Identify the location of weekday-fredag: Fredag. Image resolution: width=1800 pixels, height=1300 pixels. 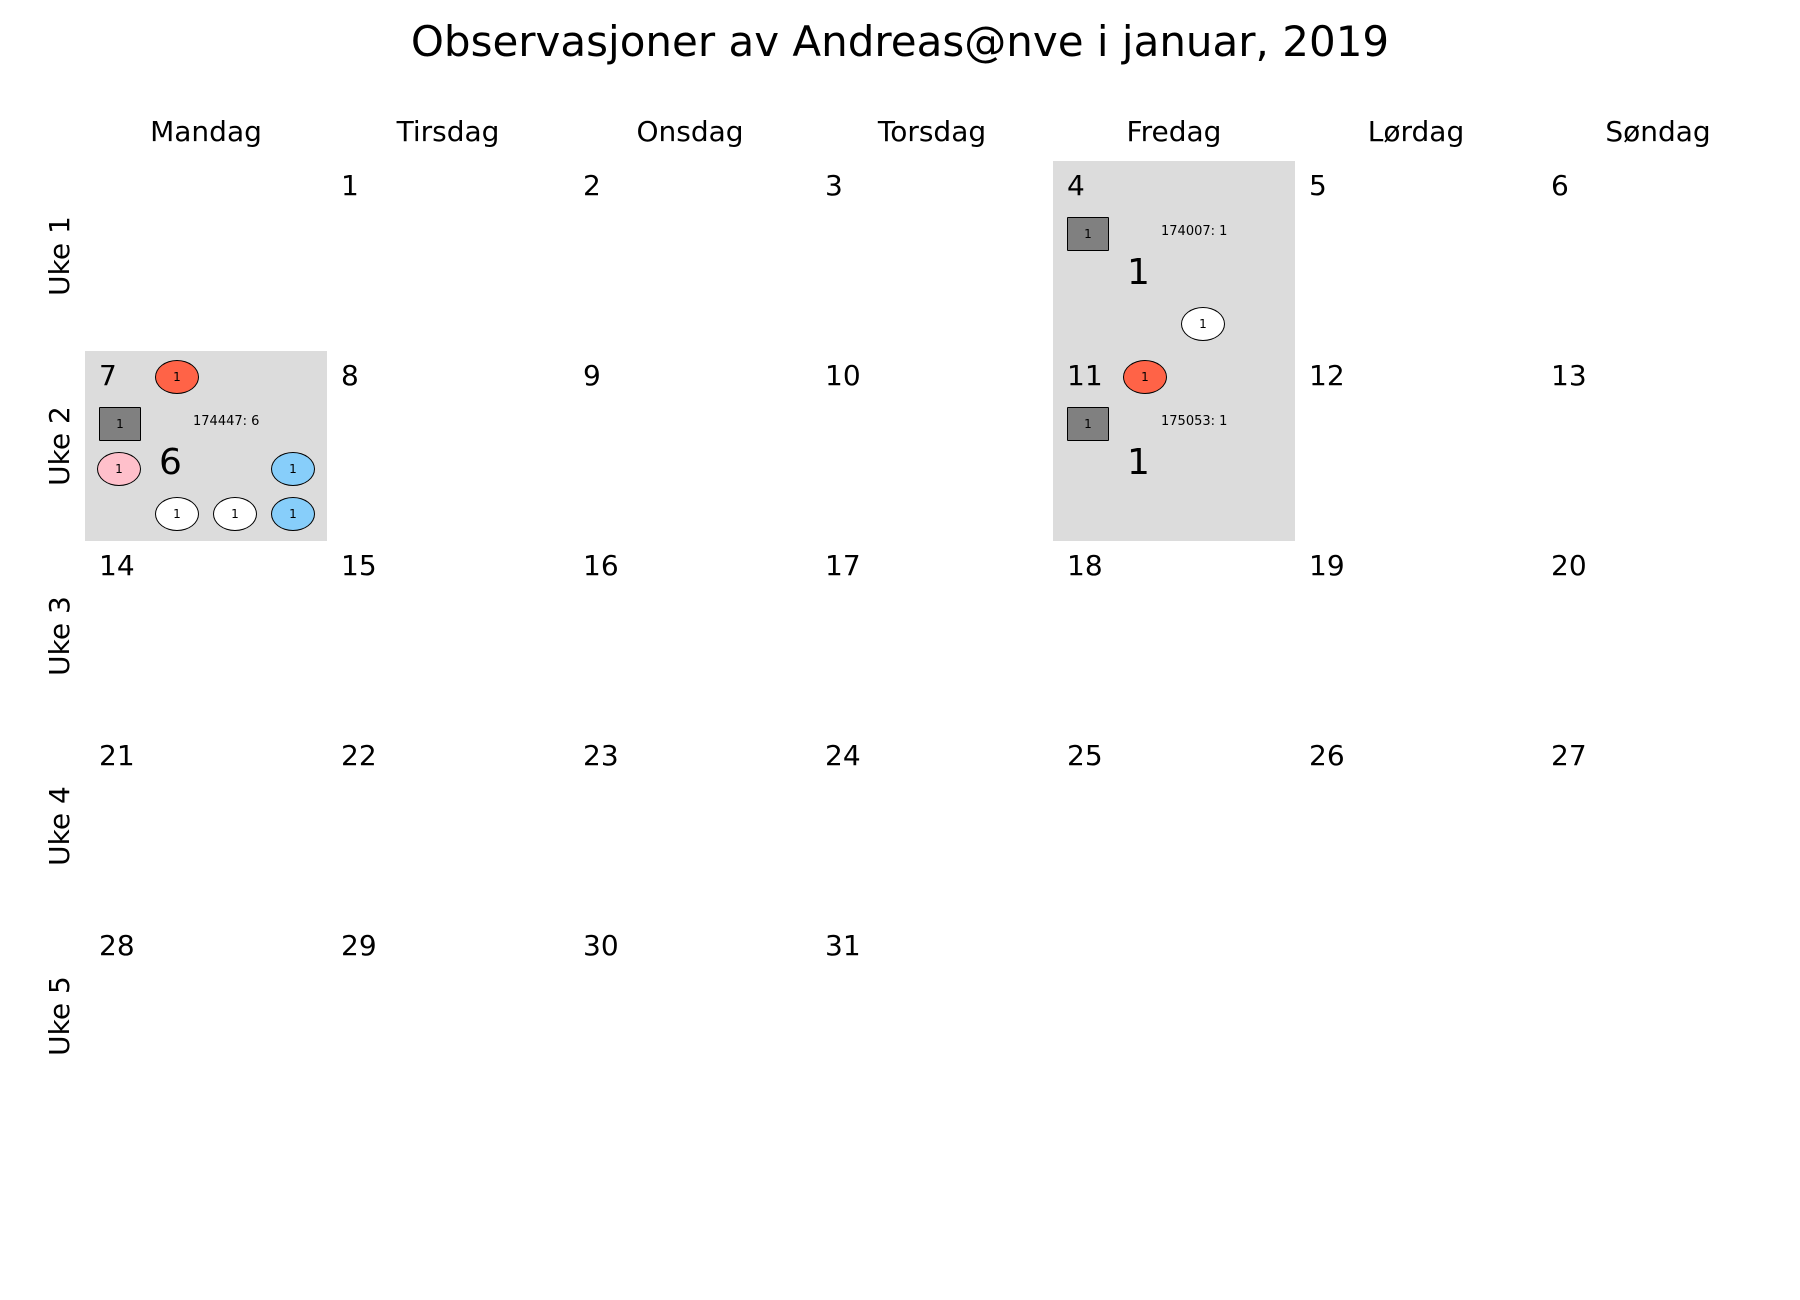
(1174, 131).